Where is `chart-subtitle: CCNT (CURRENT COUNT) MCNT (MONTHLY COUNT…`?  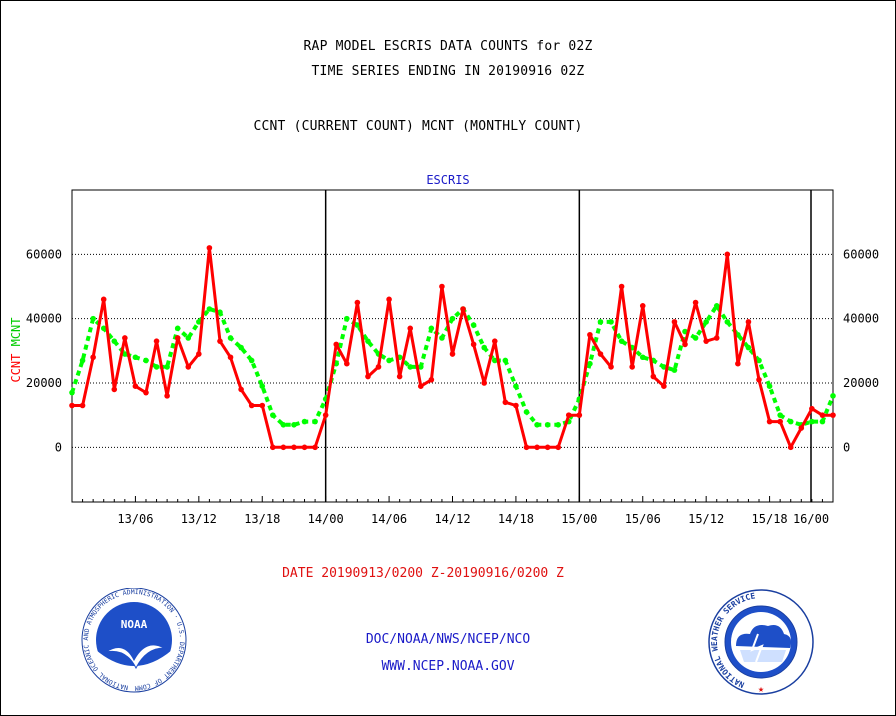 chart-subtitle: CCNT (CURRENT COUNT) MCNT (MONTHLY COUNT… is located at coordinates (418, 126).